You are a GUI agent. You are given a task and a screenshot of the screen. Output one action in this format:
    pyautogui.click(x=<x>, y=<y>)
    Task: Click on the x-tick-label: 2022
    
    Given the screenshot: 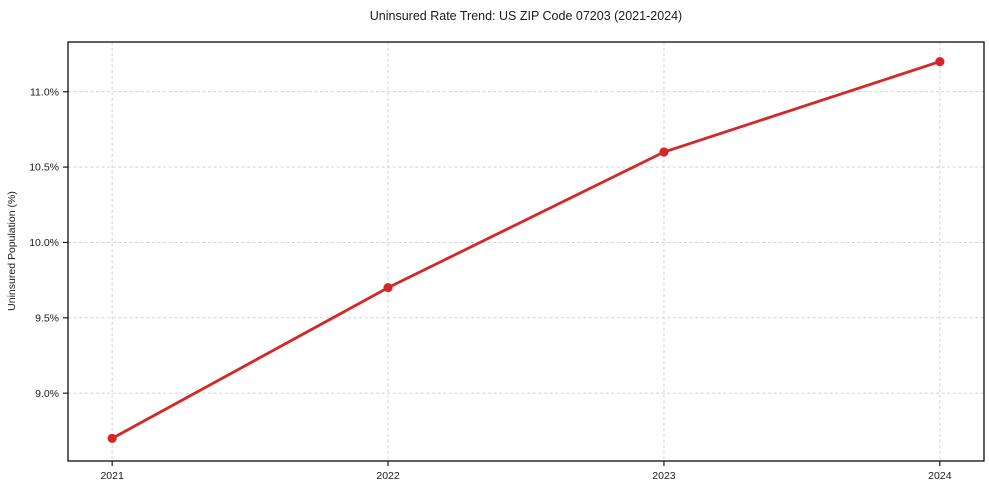 What is the action you would take?
    pyautogui.click(x=388, y=476)
    